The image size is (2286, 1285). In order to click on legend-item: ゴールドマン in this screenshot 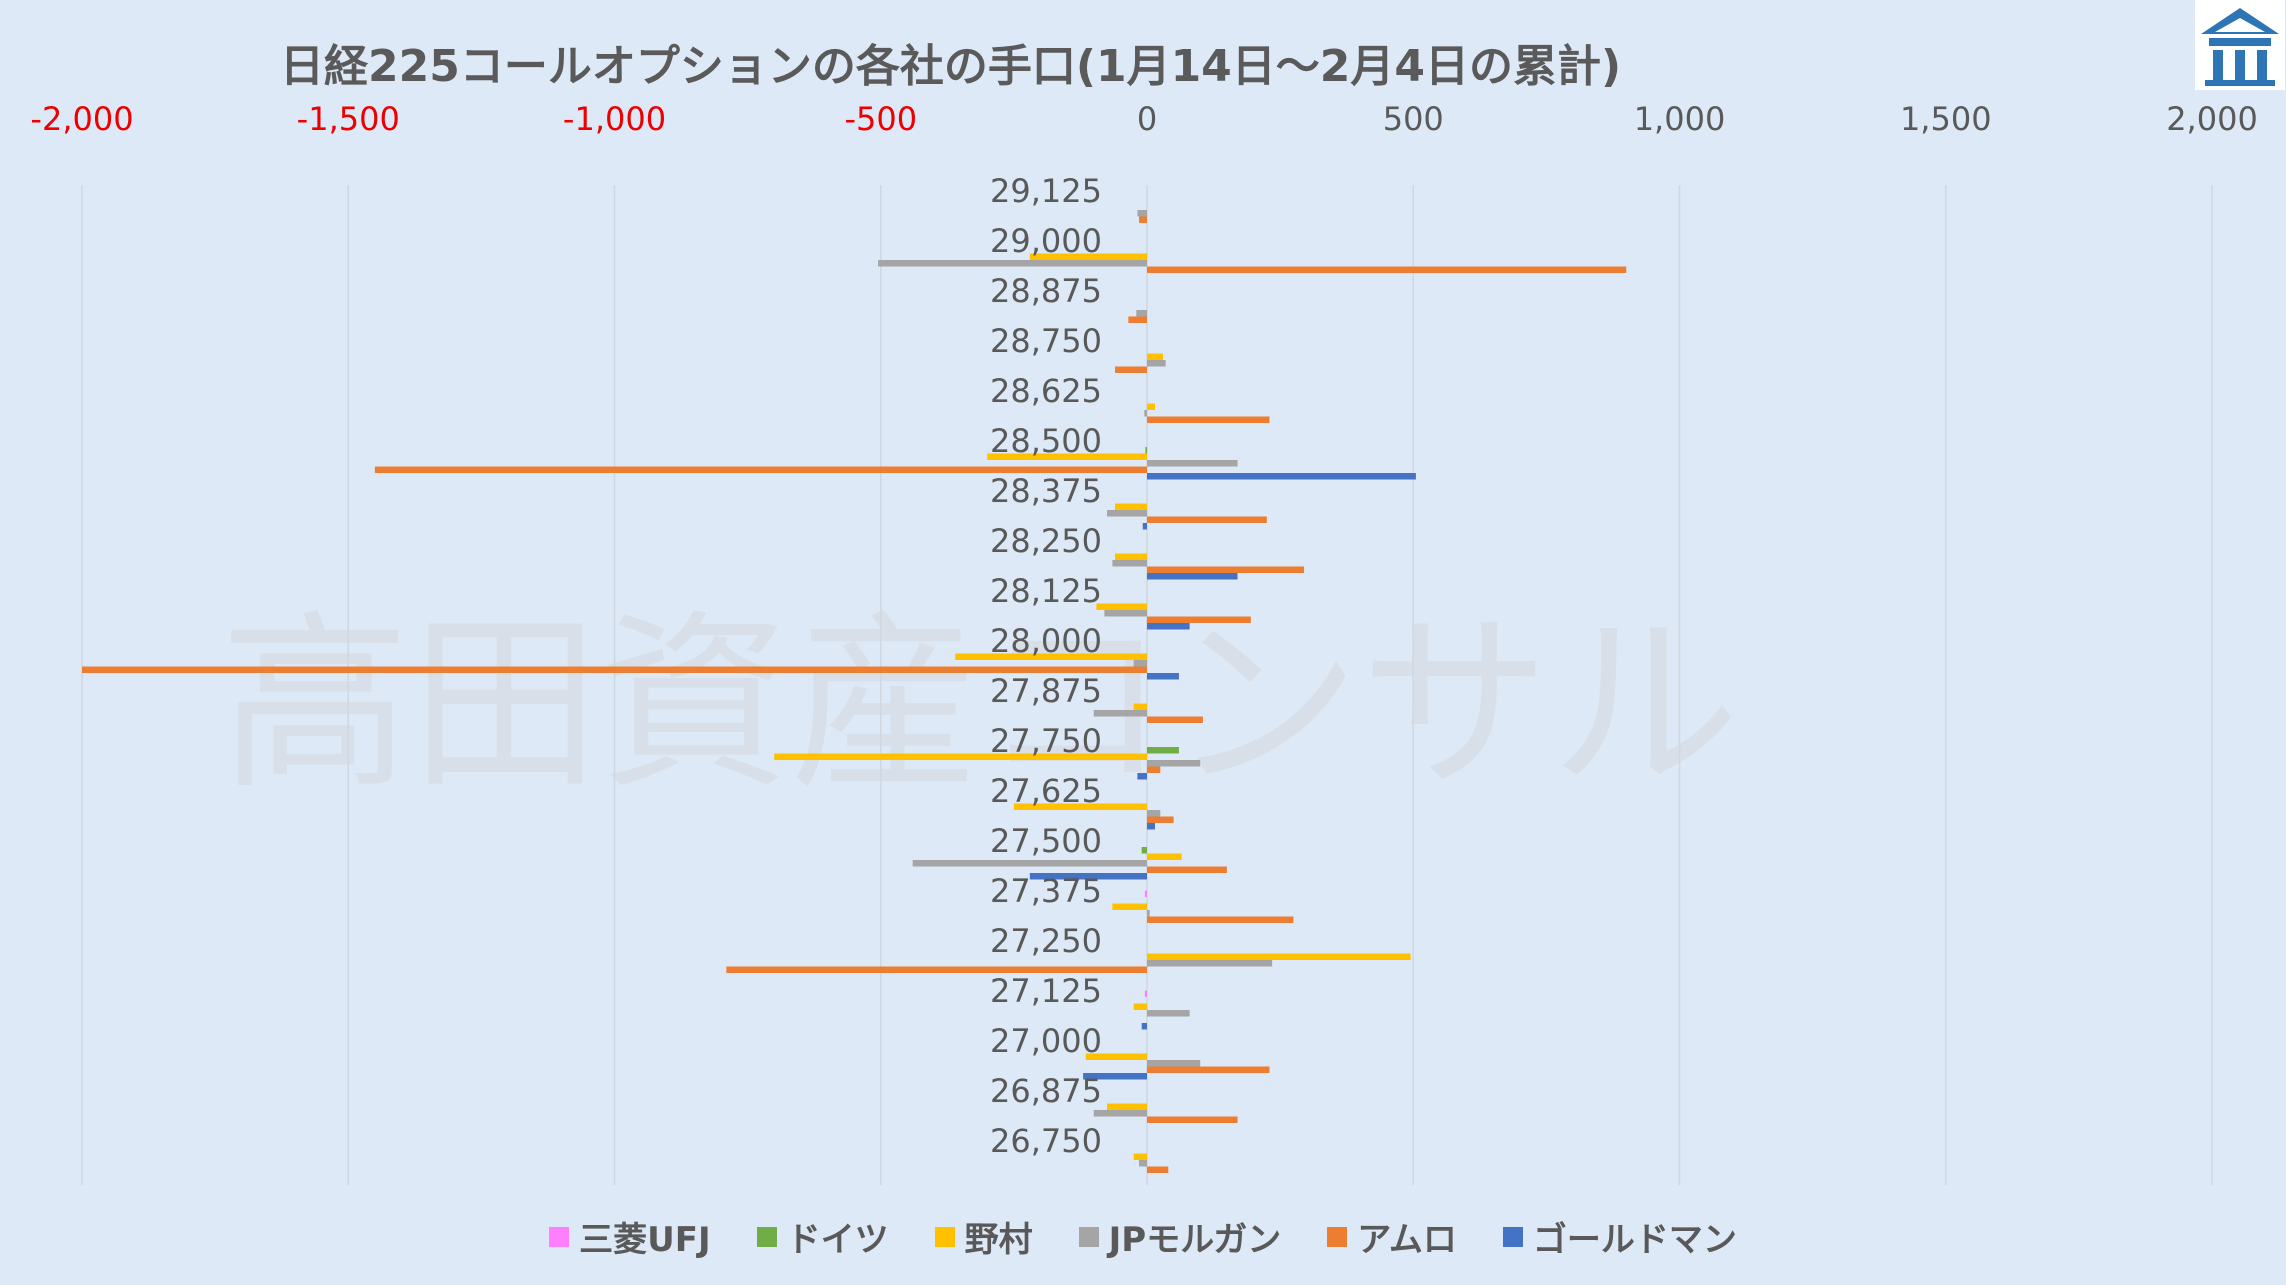, I will do `click(1619, 1236)`.